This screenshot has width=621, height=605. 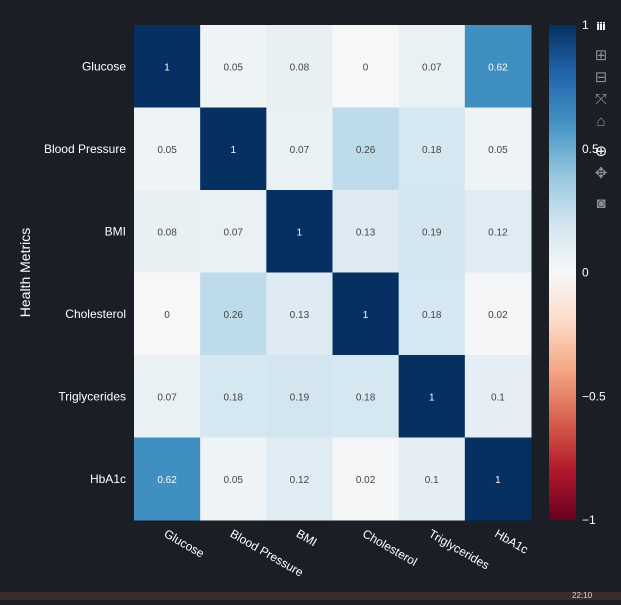 What do you see at coordinates (601, 121) in the screenshot?
I see `reset-axes-icon: ⌂` at bounding box center [601, 121].